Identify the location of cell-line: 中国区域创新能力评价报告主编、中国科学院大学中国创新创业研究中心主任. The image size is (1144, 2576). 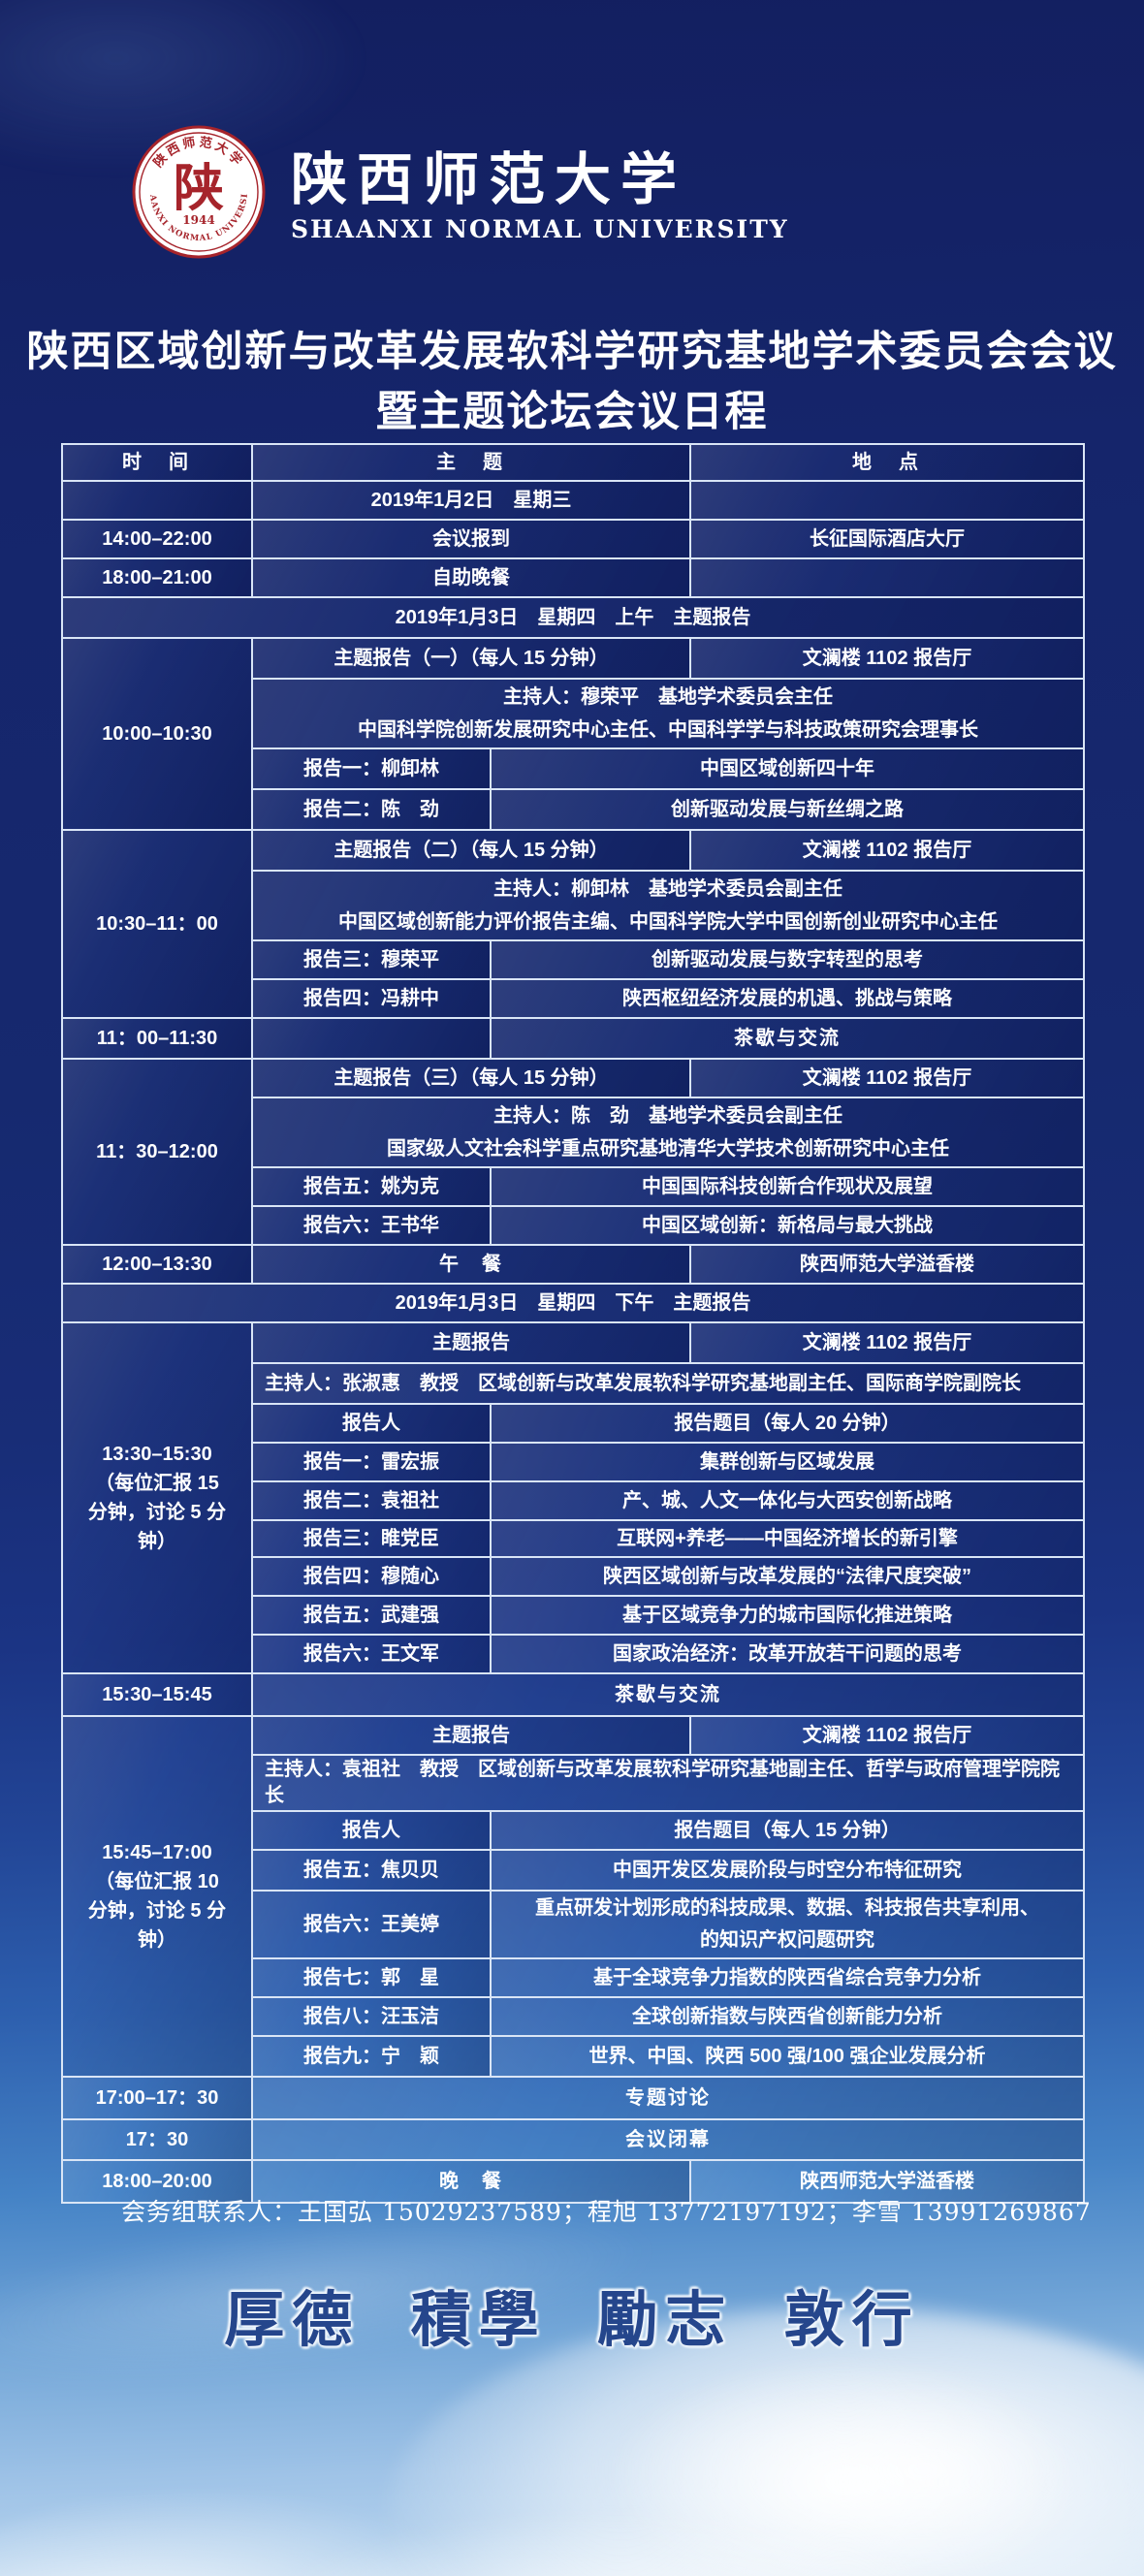
(668, 922).